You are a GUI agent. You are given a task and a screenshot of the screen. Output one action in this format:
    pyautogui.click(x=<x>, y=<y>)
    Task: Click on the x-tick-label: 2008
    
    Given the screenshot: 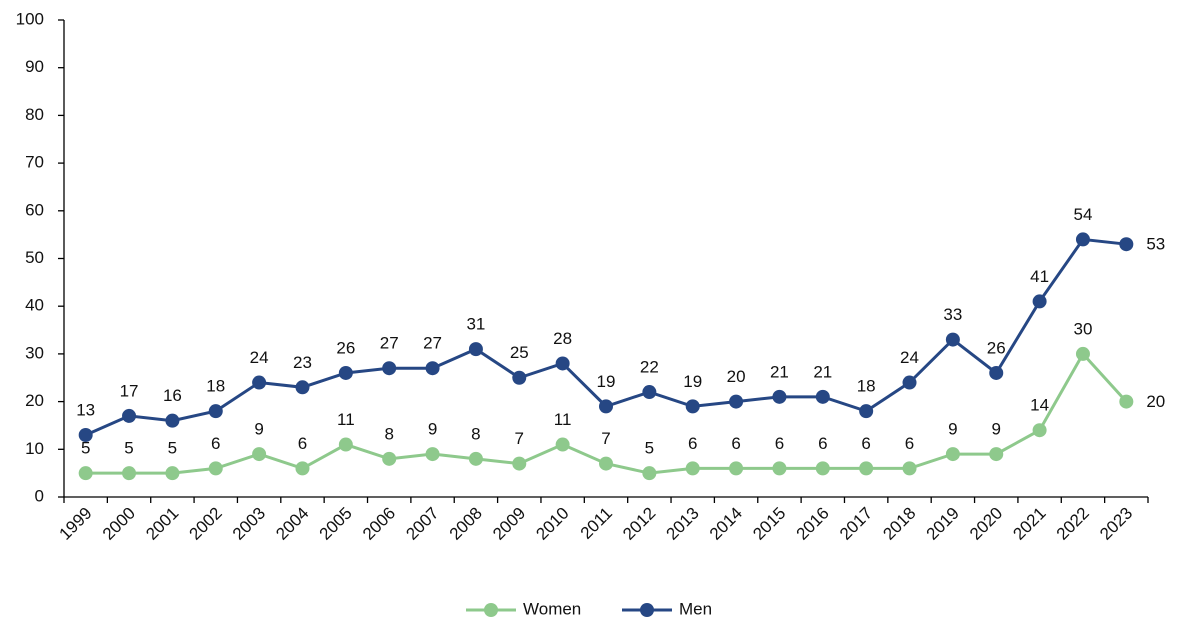 What is the action you would take?
    pyautogui.click(x=466, y=524)
    